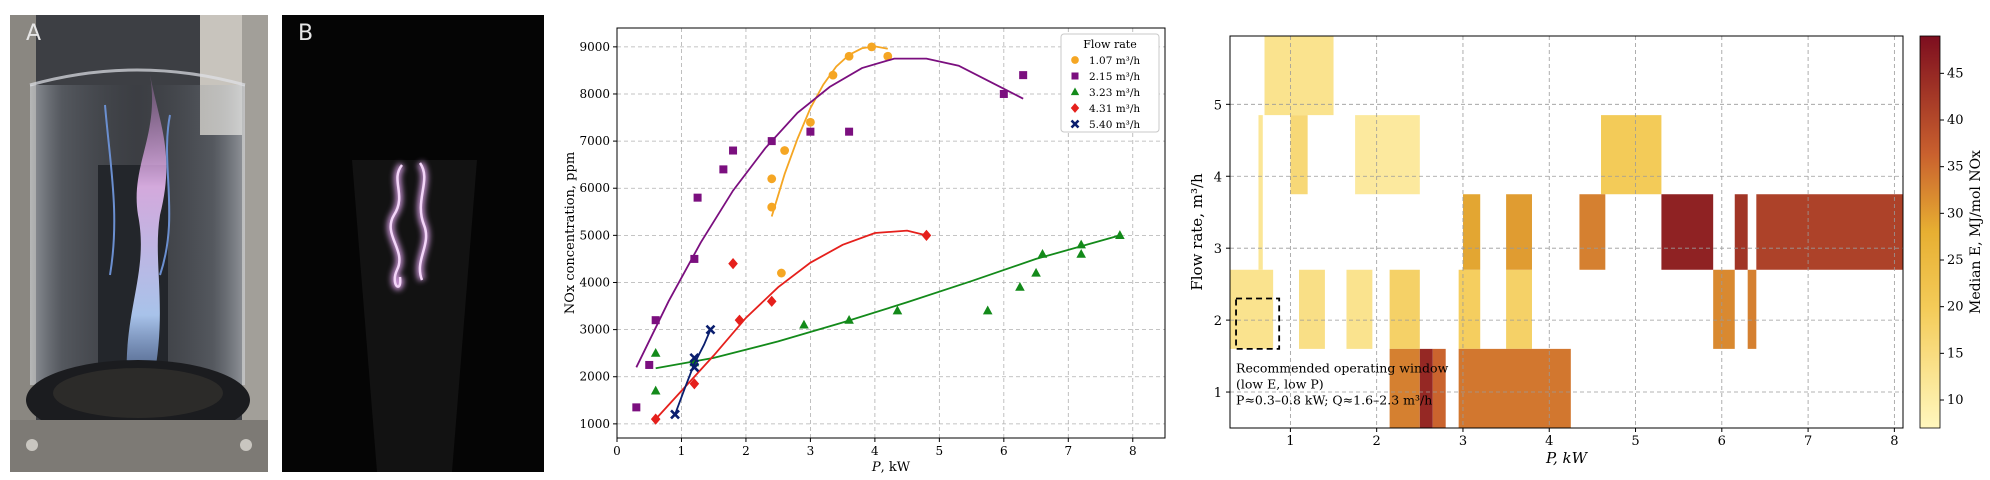 This screenshot has height=480, width=1990. I want to click on y-tick-label: 3, so click(1218, 249).